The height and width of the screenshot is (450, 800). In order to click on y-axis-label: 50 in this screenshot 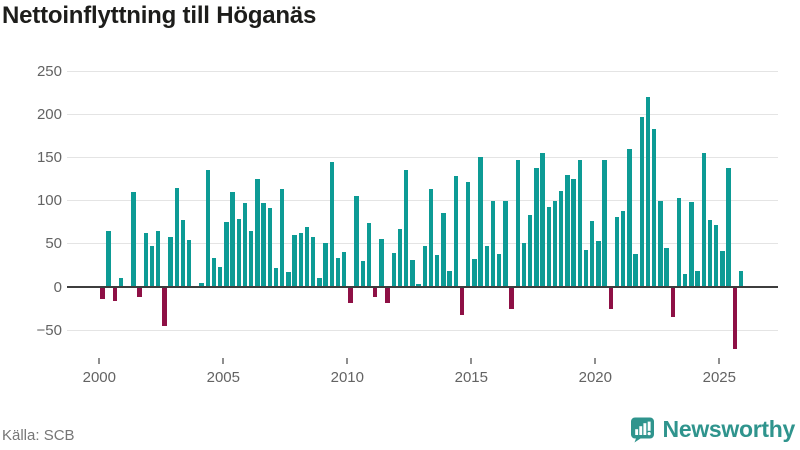, I will do `click(53, 244)`.